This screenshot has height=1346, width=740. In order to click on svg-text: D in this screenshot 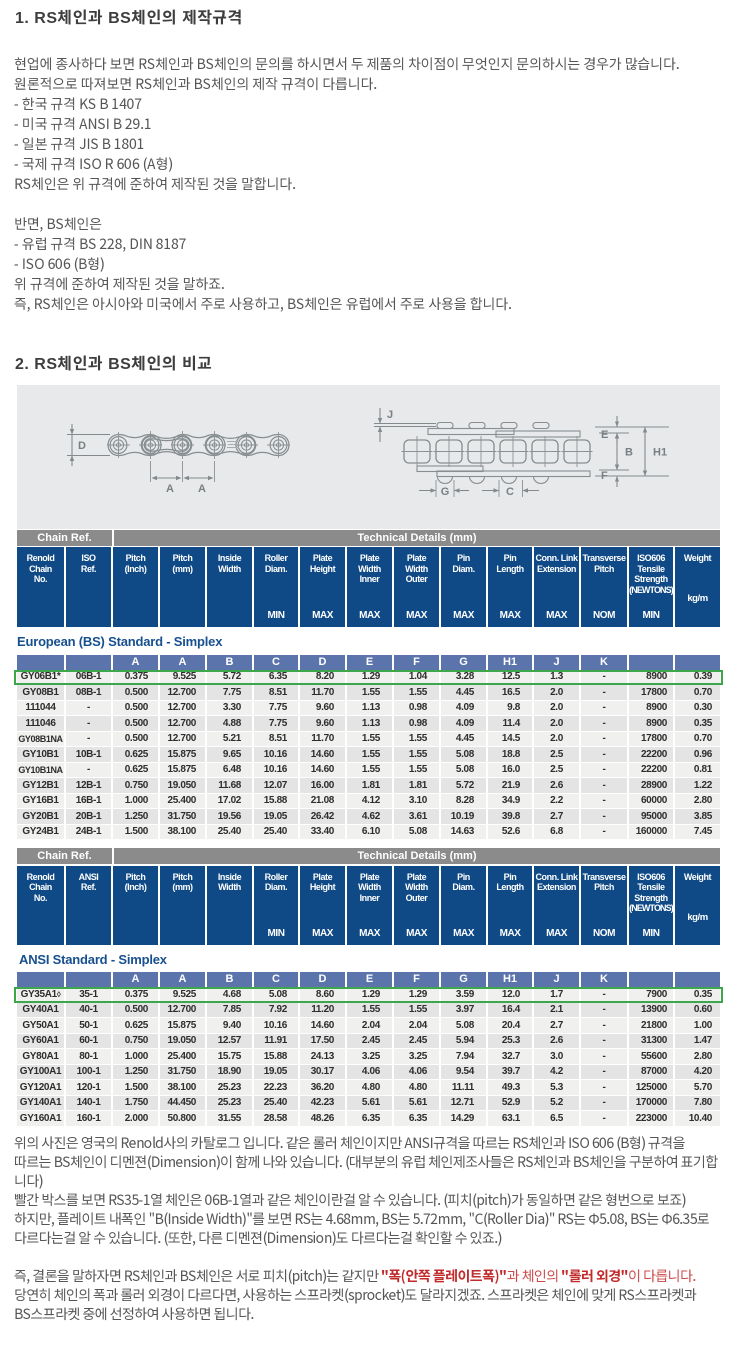, I will do `click(82, 446)`.